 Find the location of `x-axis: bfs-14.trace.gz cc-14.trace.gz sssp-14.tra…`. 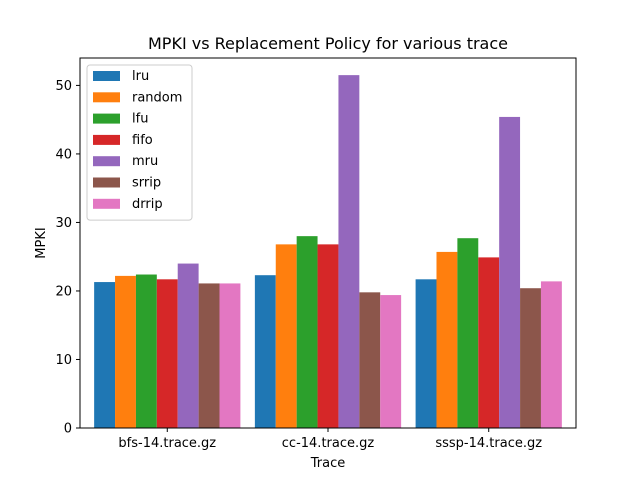

x-axis: bfs-14.trace.gz cc-14.trace.gz sssp-14.tra… is located at coordinates (330, 439).